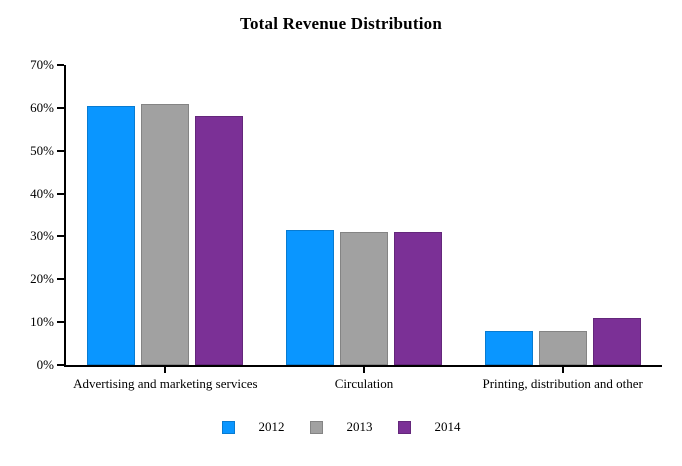  Describe the element at coordinates (45, 364) in the screenshot. I see `y-axis-tick-label: 0%` at that location.